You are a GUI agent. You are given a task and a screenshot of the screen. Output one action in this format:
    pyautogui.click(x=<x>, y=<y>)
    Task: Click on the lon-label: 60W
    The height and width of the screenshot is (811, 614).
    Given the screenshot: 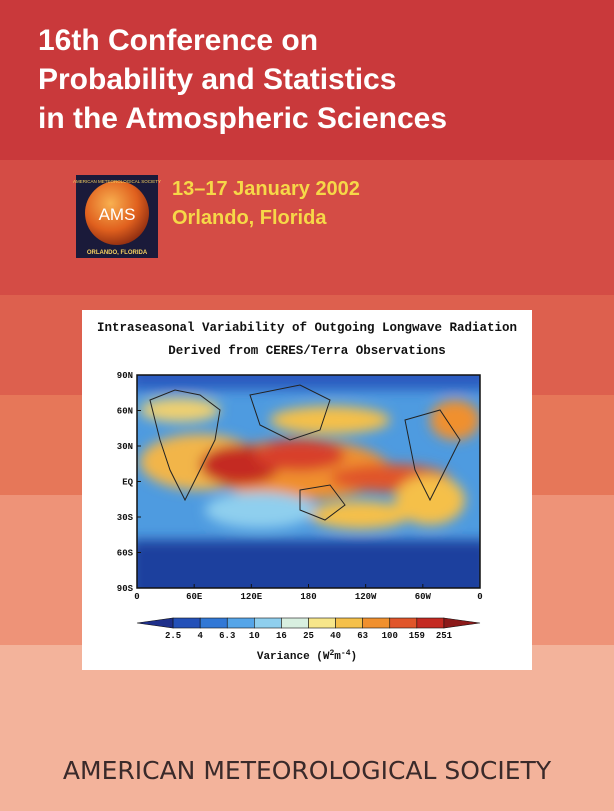 What is the action you would take?
    pyautogui.click(x=423, y=597)
    